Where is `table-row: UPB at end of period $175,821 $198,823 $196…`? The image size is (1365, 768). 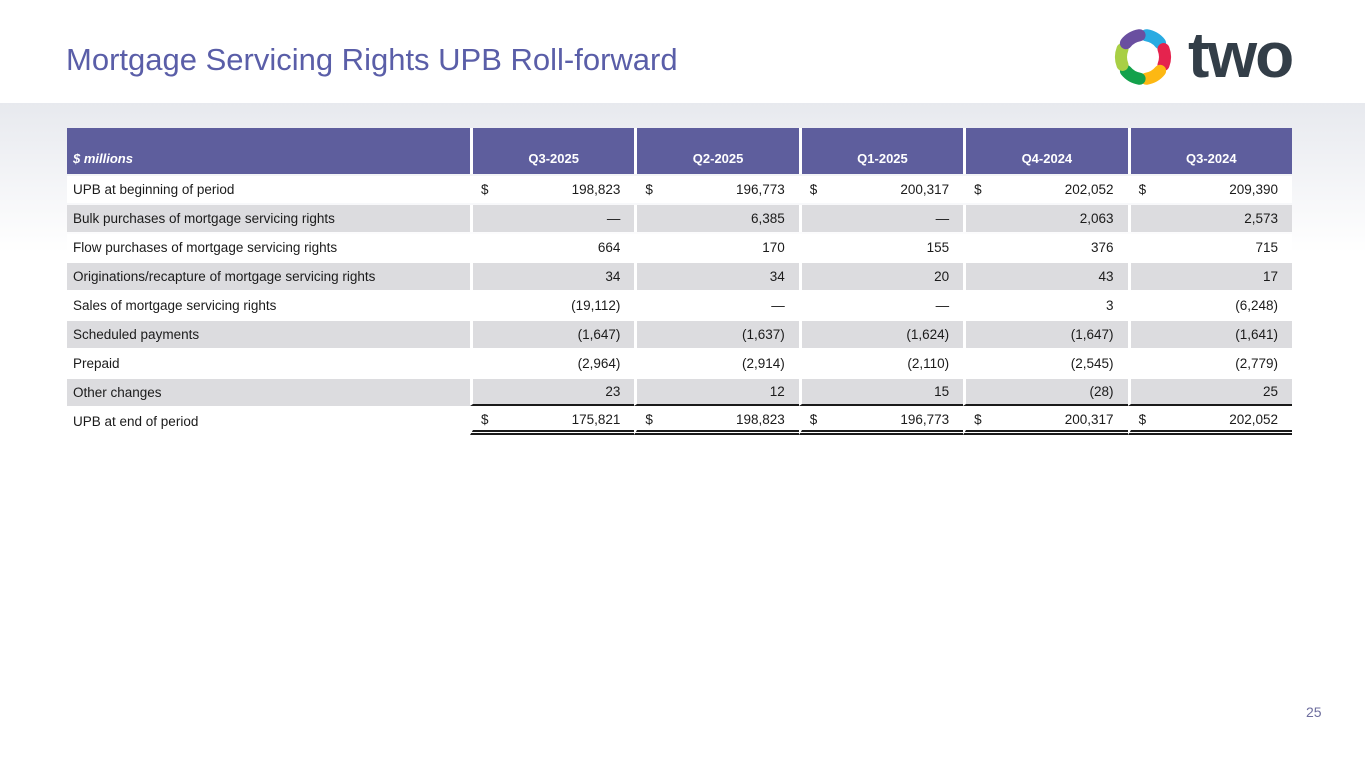
table-row: UPB at end of period $175,821 $198,823 $196… is located at coordinates (679, 421).